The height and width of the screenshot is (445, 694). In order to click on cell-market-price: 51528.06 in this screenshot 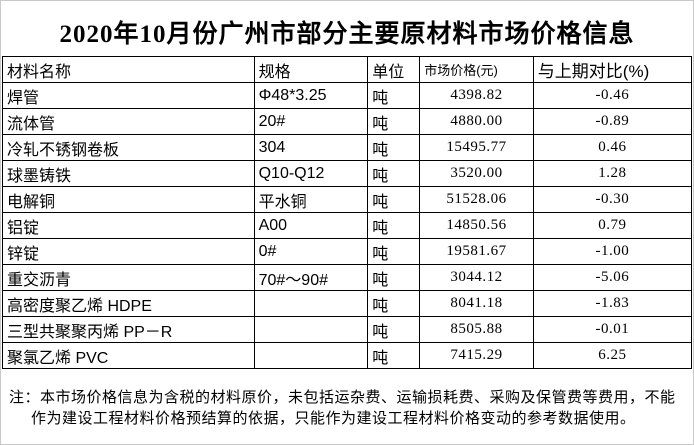, I will do `click(476, 199)`.